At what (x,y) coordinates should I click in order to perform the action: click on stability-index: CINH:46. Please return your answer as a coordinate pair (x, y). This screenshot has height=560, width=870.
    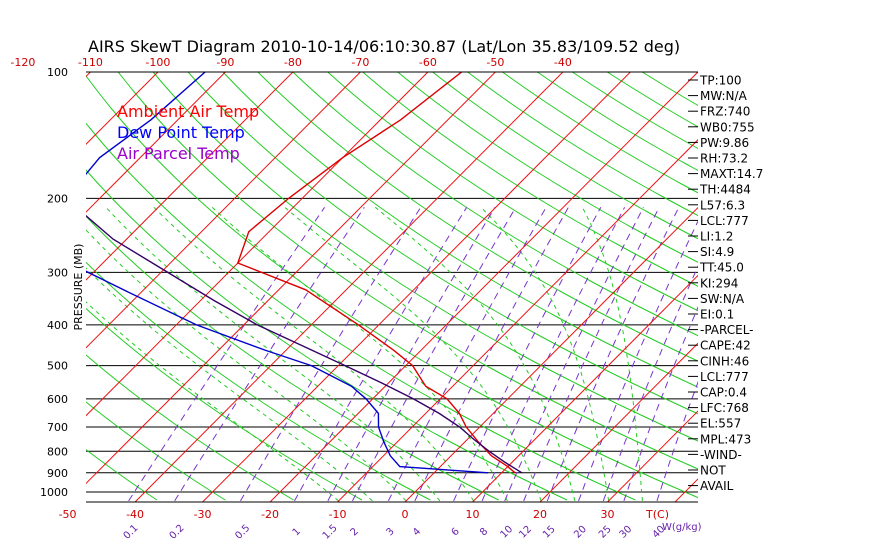
    Looking at the image, I should click on (724, 361).